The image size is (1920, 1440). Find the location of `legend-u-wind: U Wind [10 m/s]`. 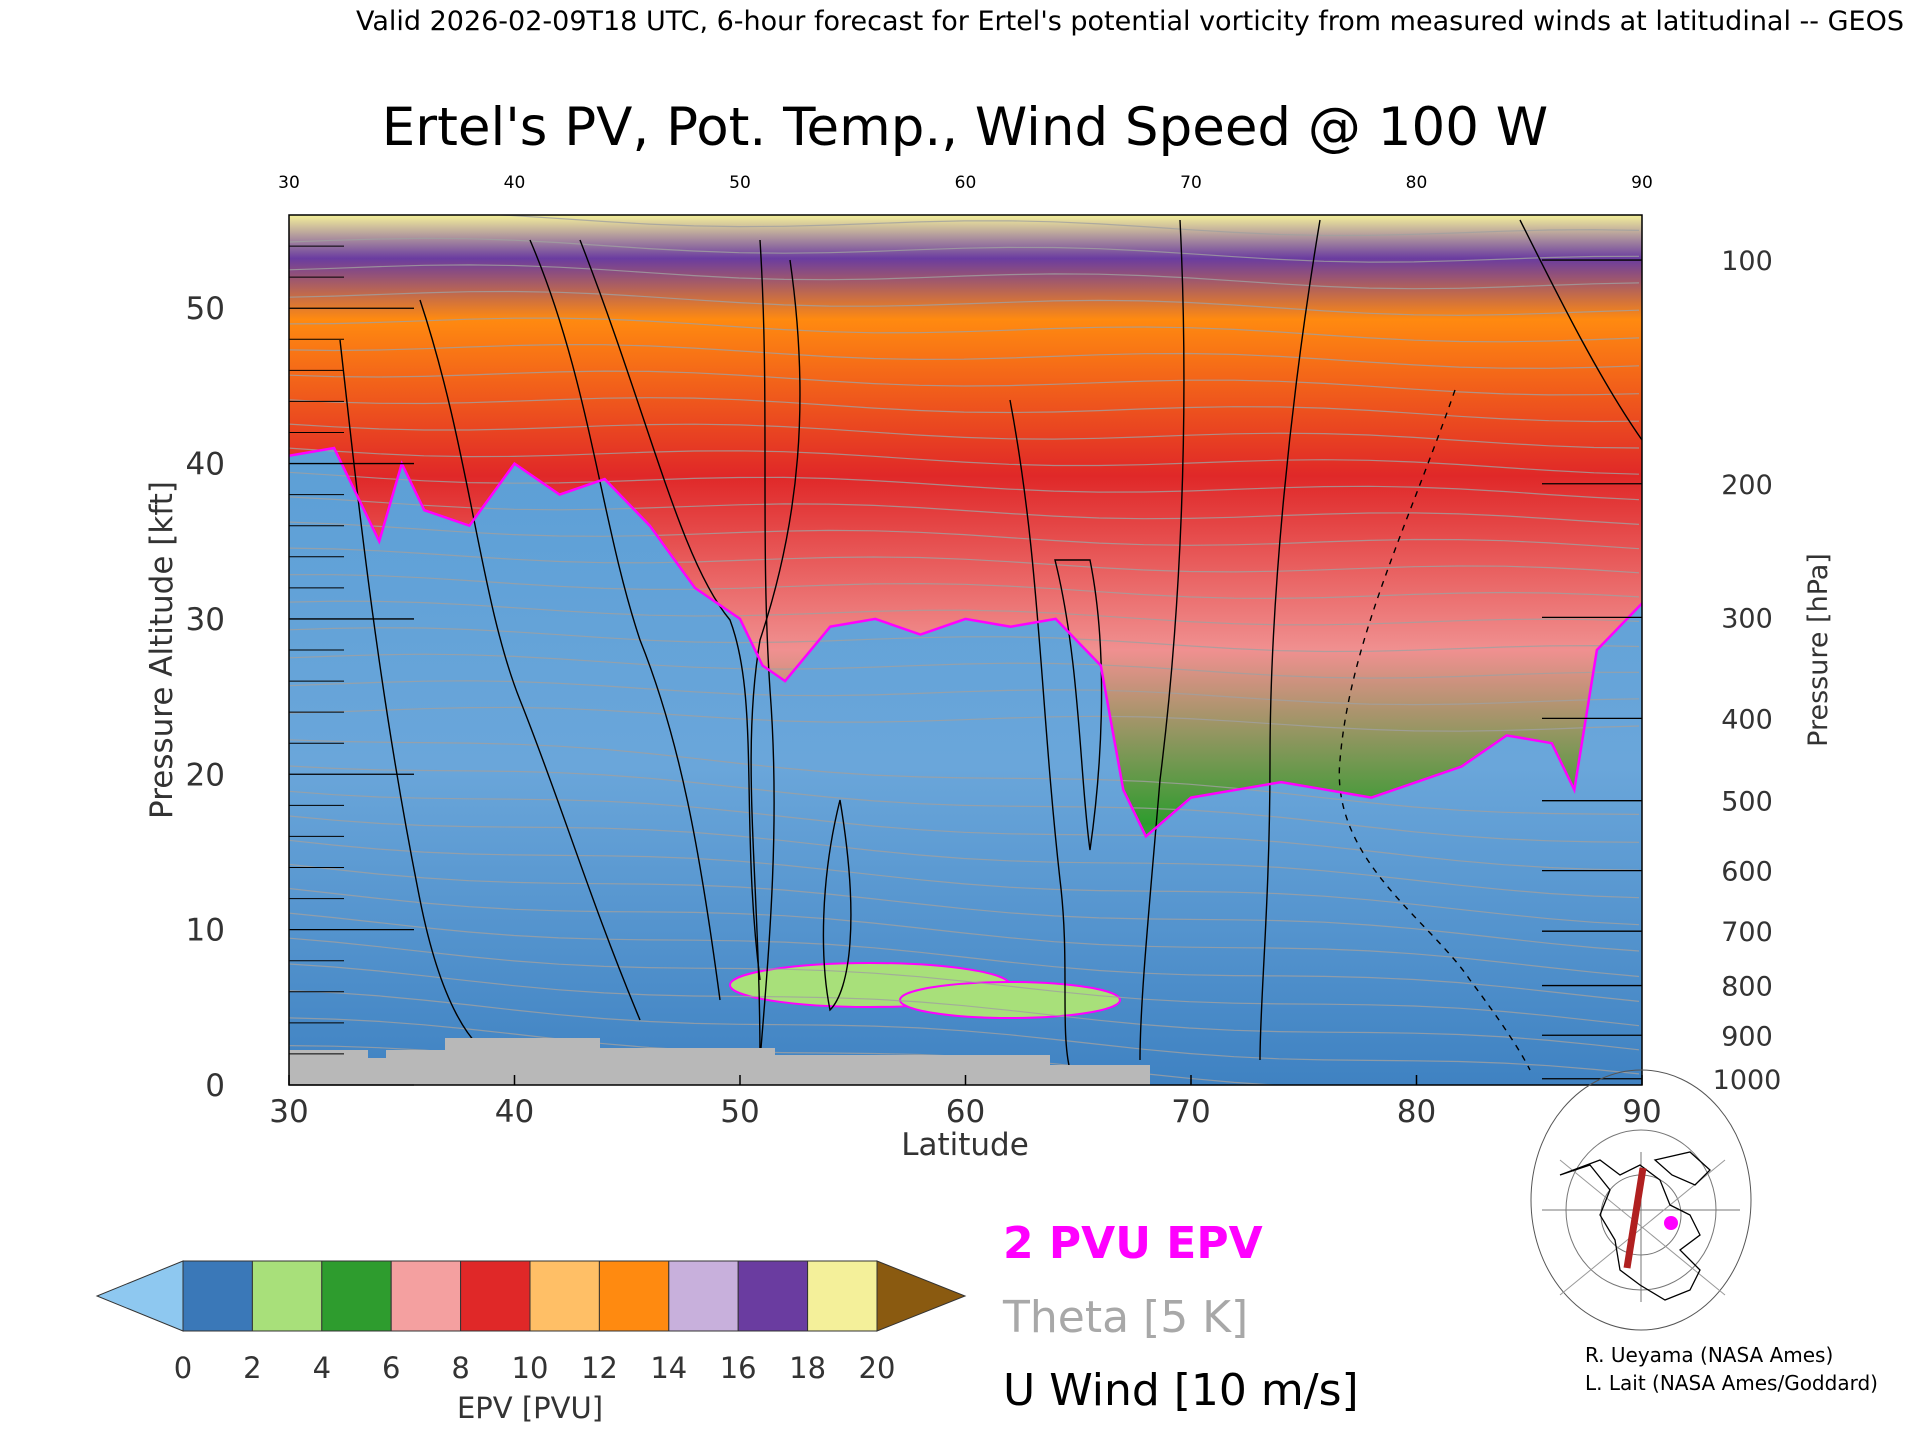

legend-u-wind: U Wind [10 m/s] is located at coordinates (1181, 1390).